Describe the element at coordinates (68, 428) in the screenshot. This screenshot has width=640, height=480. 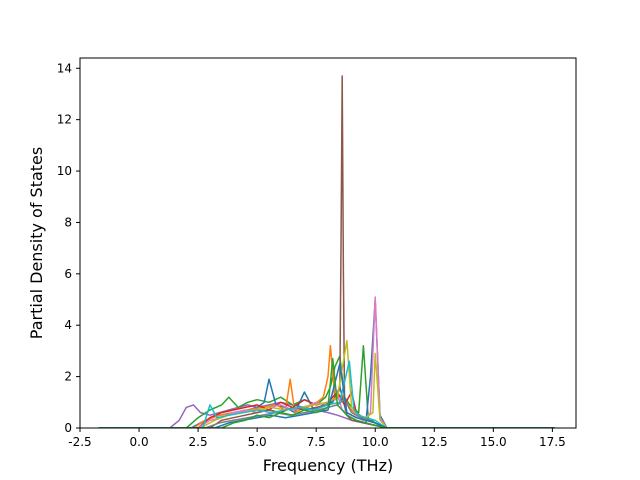
I see `y-tick-label: 0` at that location.